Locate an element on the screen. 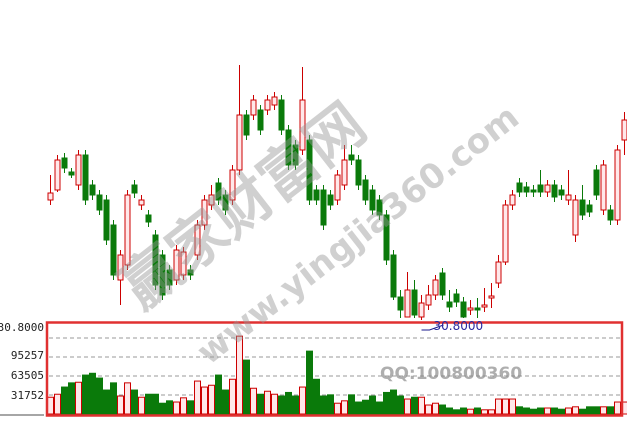 This screenshot has width=627, height=421. low-marker-line is located at coordinates (432, 327).